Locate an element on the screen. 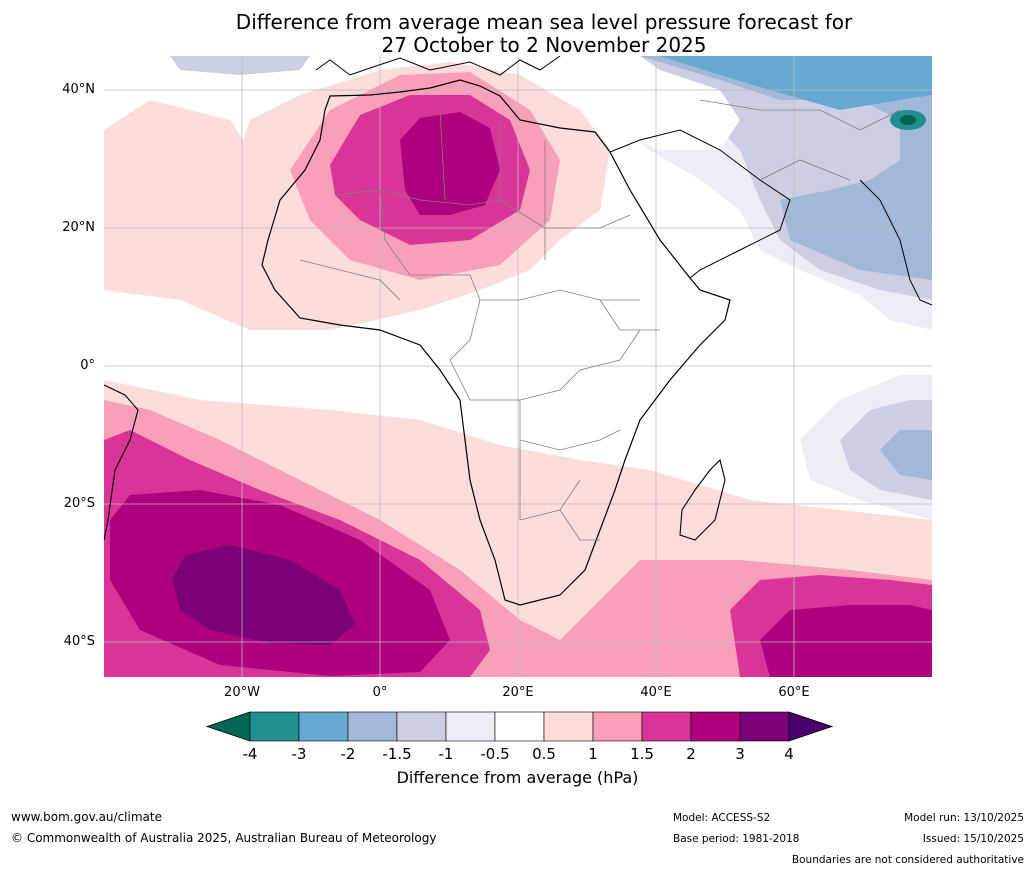  footer-model: Model: ACCESS-S2 is located at coordinates (722, 818).